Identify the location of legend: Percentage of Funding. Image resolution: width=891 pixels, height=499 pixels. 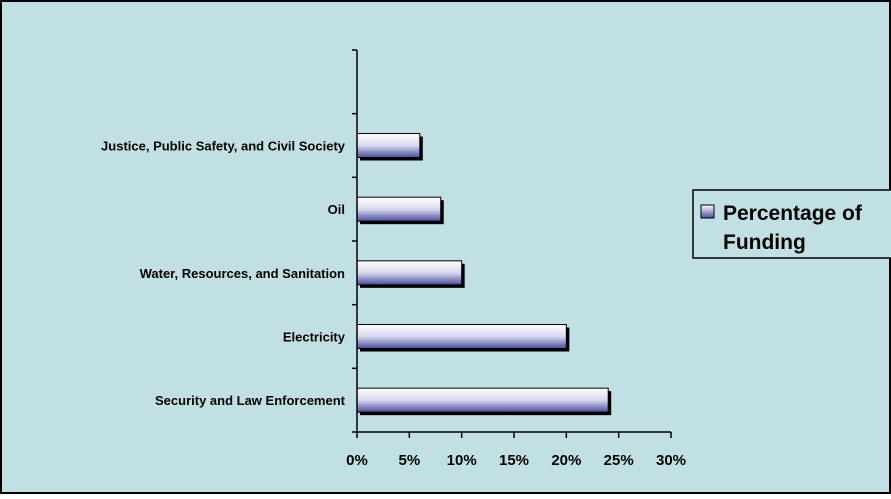
(791, 224).